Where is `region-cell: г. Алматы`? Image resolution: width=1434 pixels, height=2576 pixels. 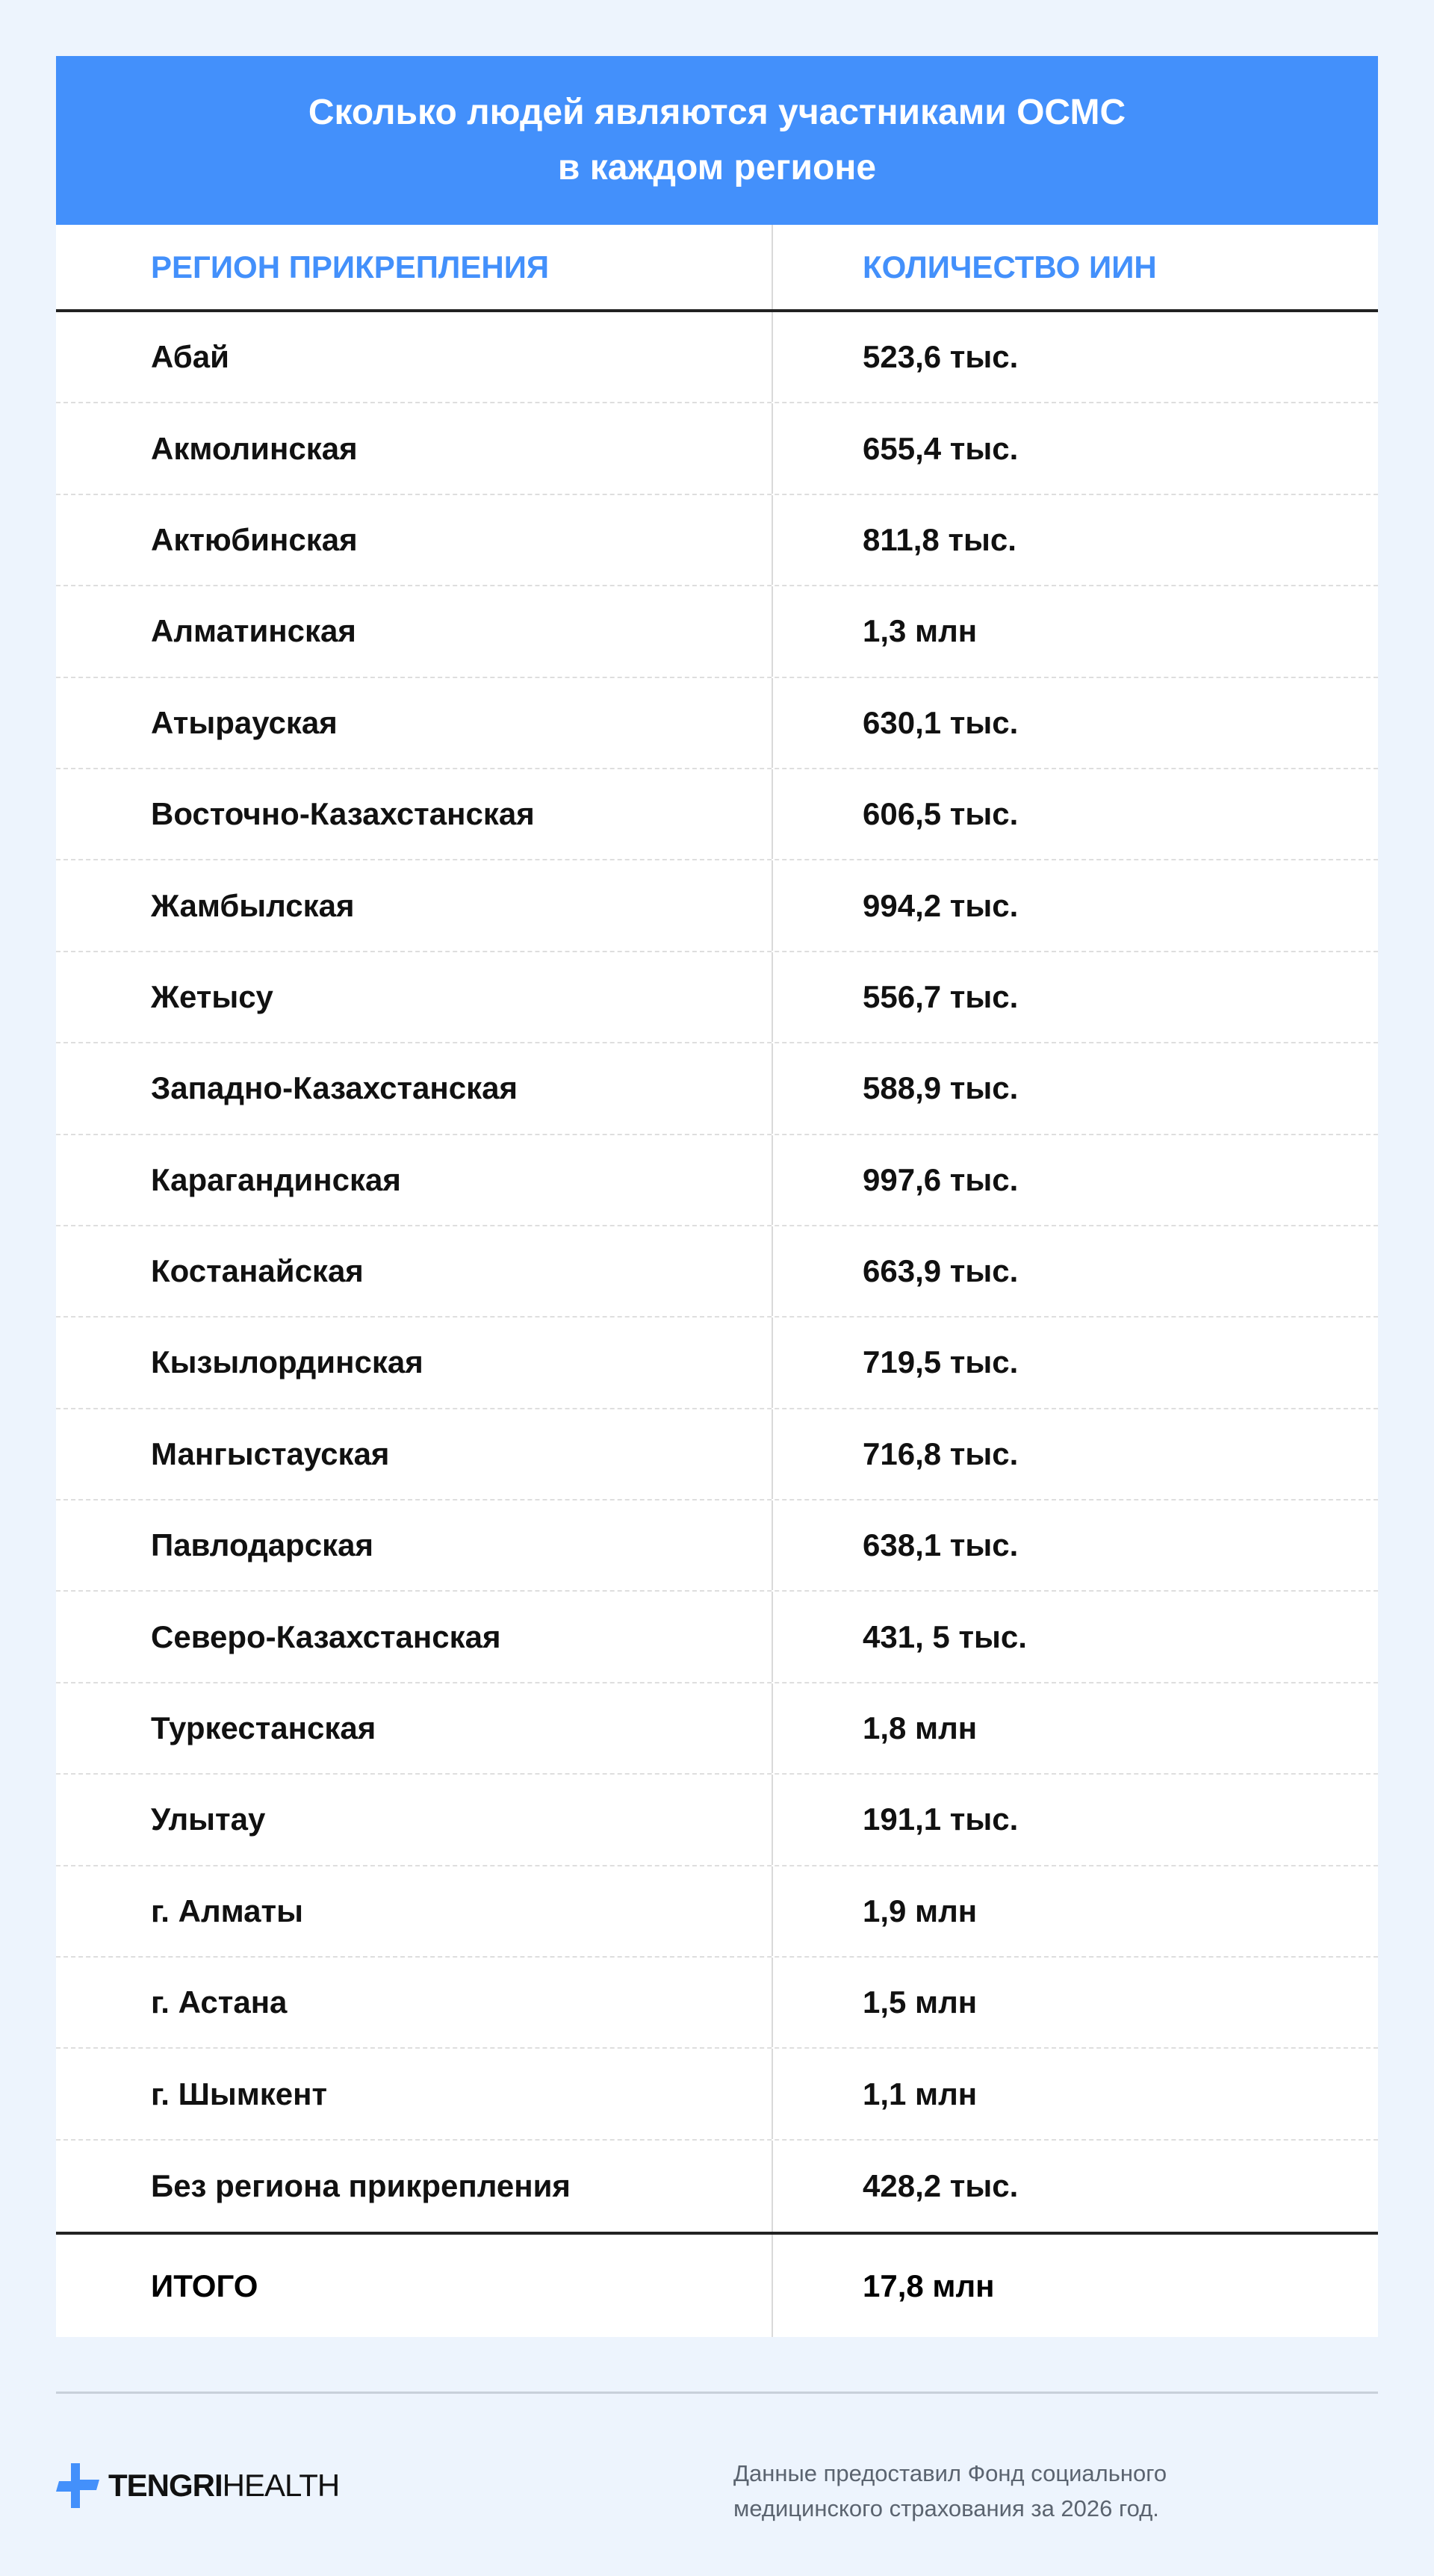 region-cell: г. Алматы is located at coordinates (414, 1912).